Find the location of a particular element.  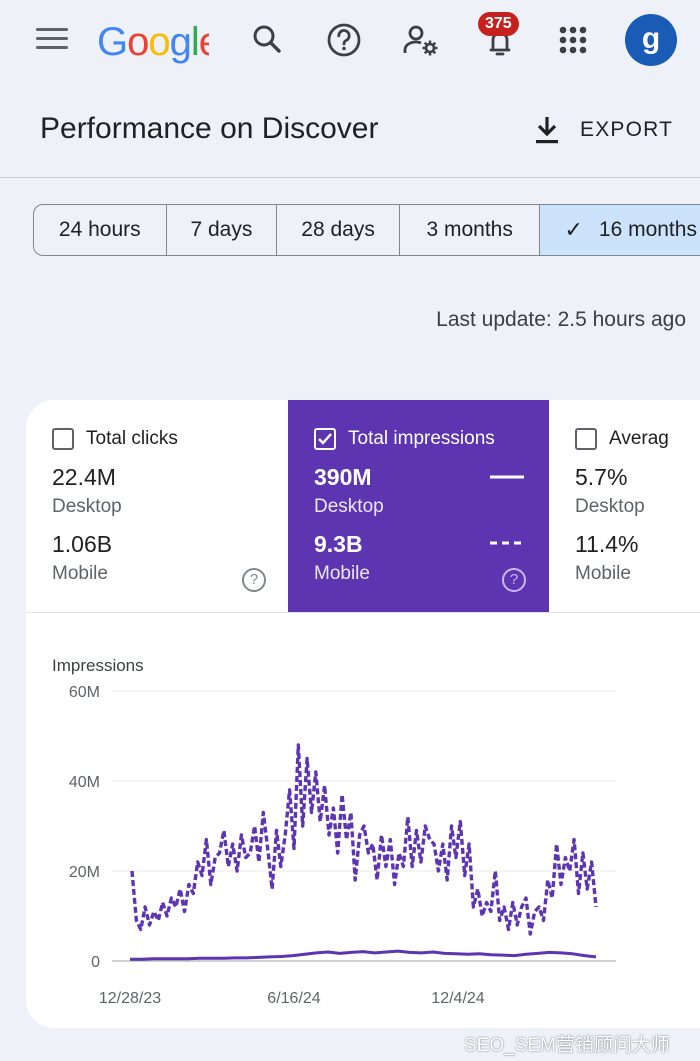

page-title: Performance on Discover is located at coordinates (209, 128).